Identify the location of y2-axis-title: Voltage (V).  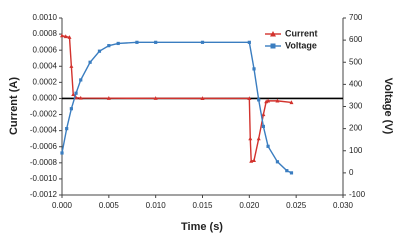
(388, 106).